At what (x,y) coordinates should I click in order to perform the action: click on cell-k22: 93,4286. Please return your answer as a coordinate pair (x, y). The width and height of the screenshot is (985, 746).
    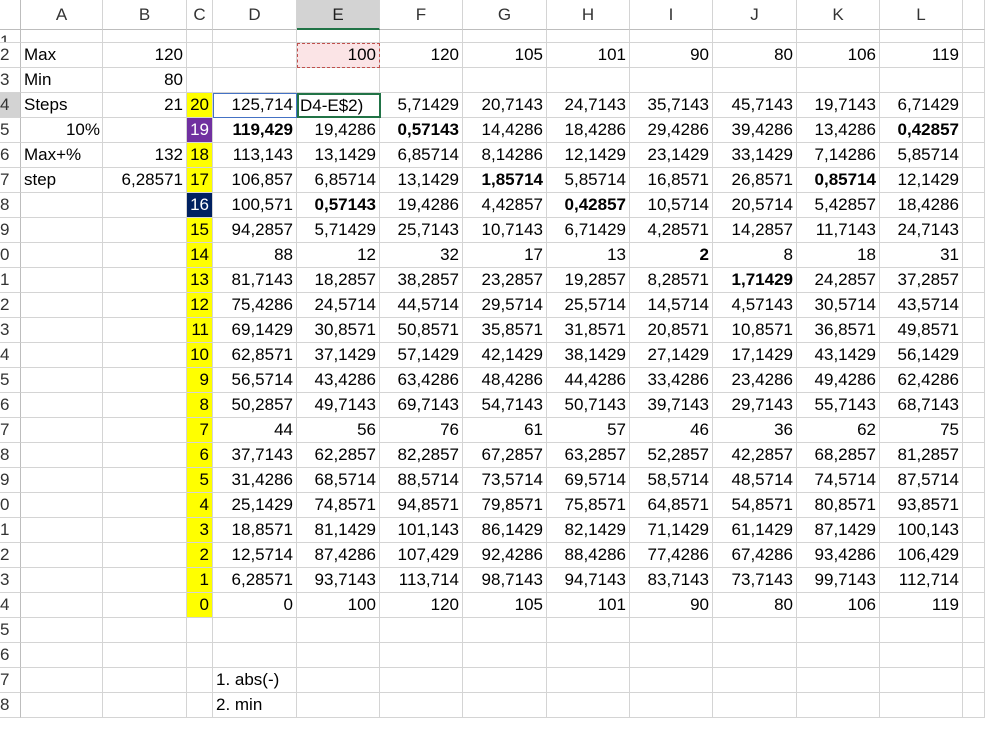
    Looking at the image, I should click on (838, 555).